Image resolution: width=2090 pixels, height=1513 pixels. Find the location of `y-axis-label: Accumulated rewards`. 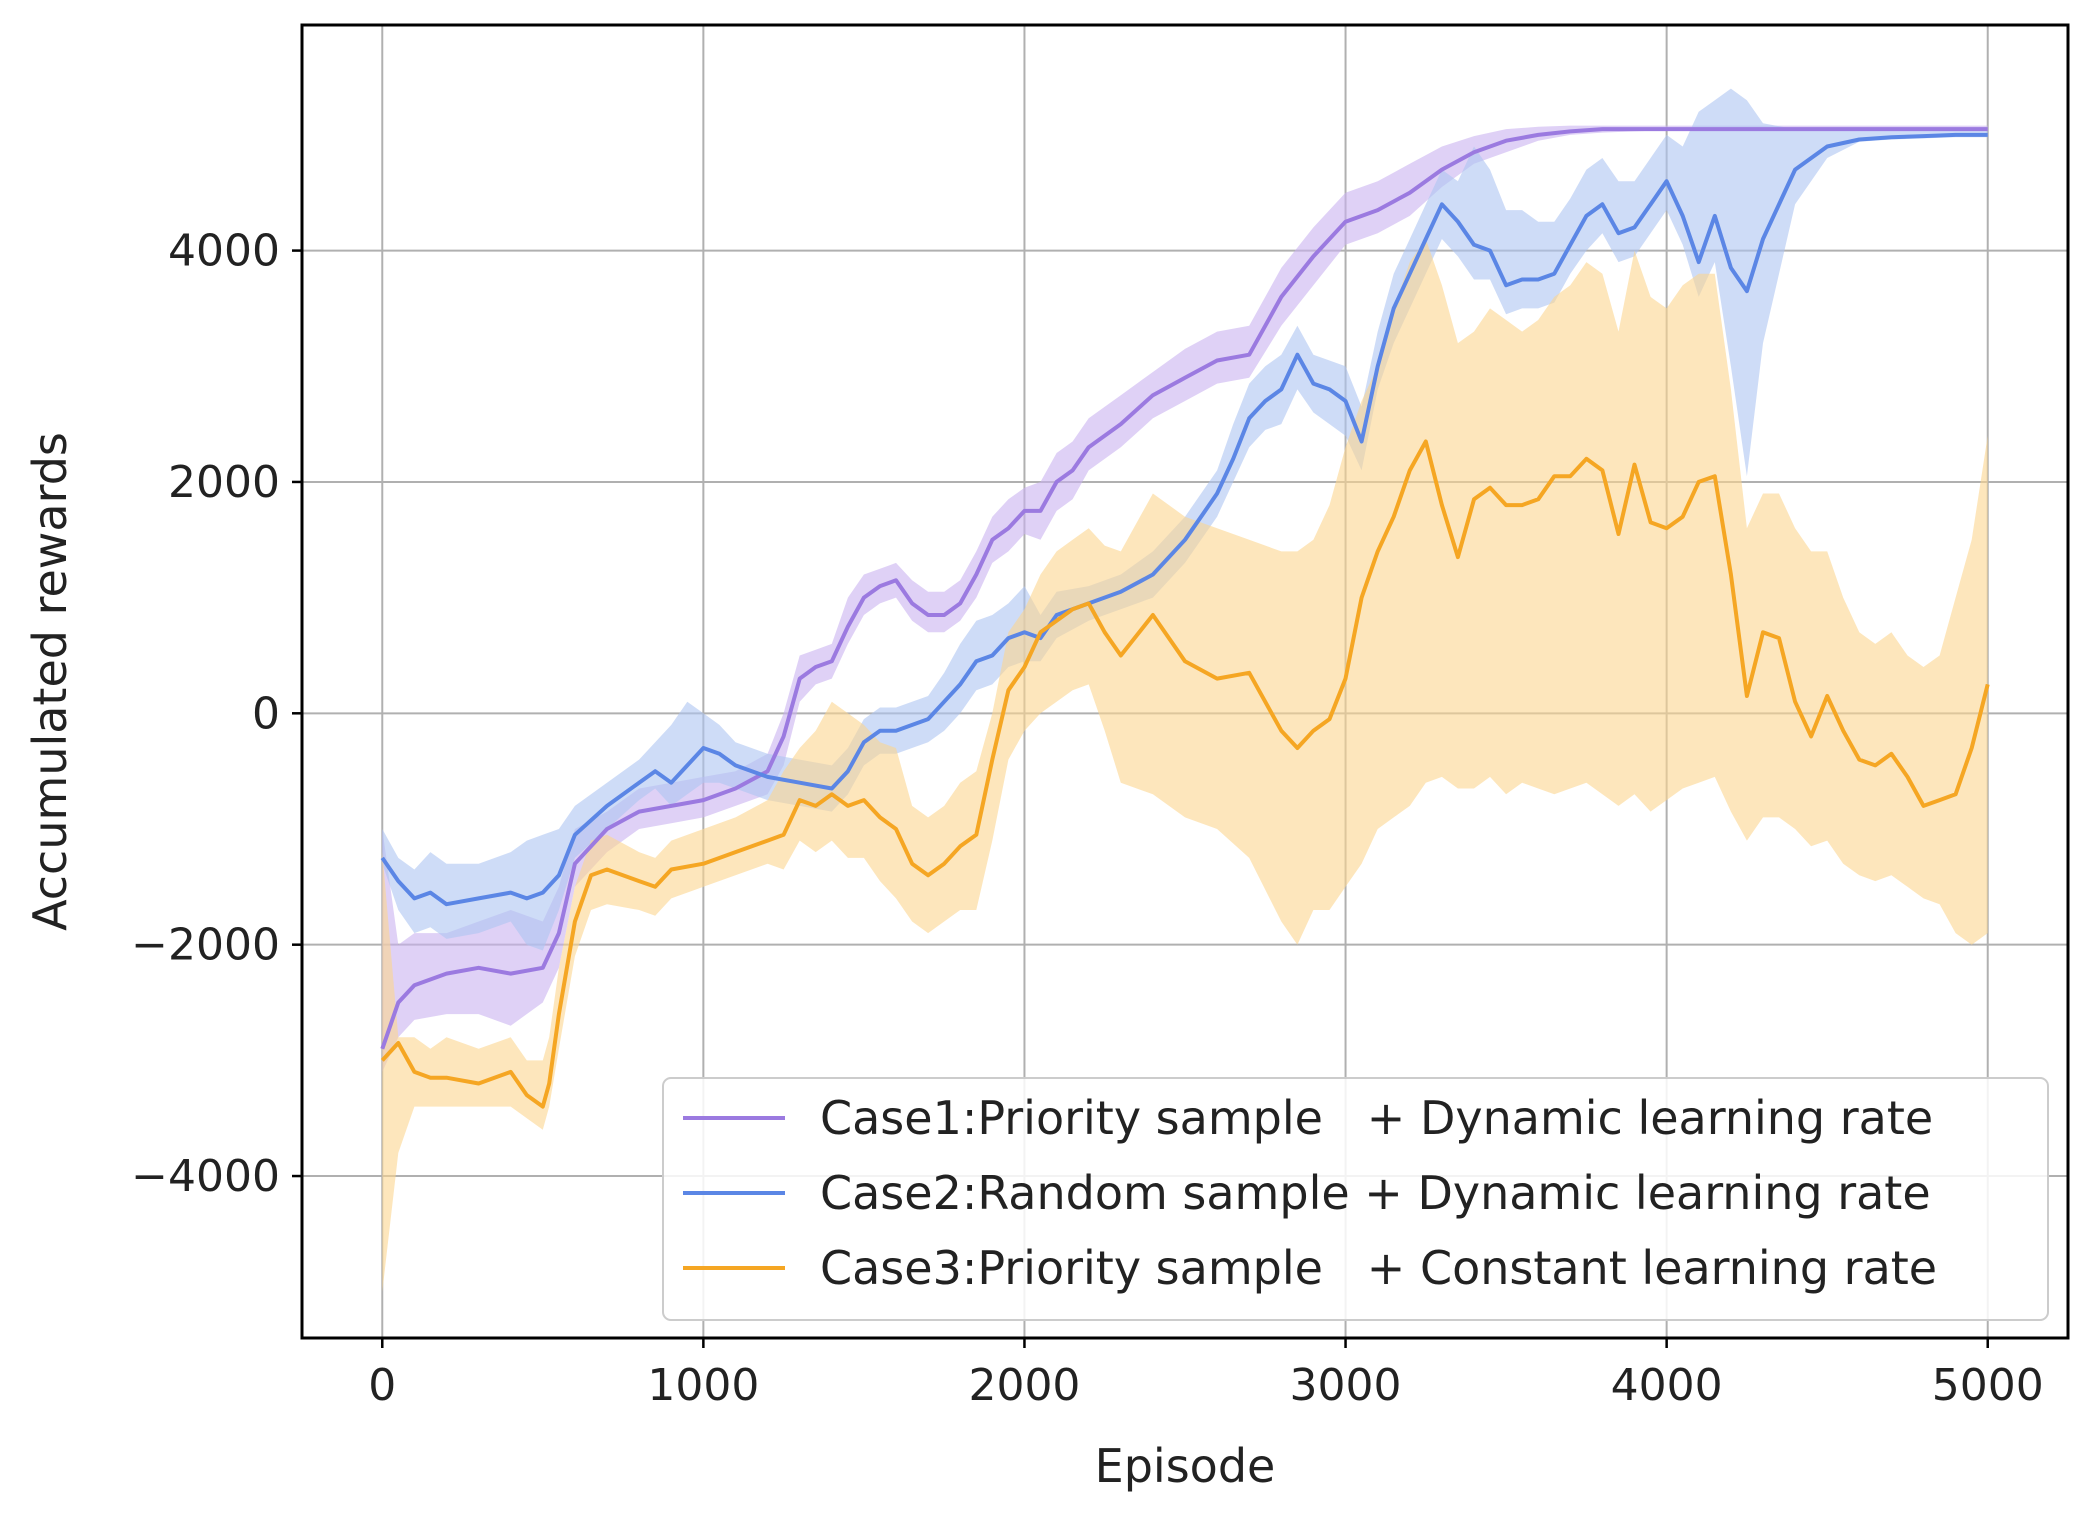

y-axis-label: Accumulated rewards is located at coordinates (50, 681).